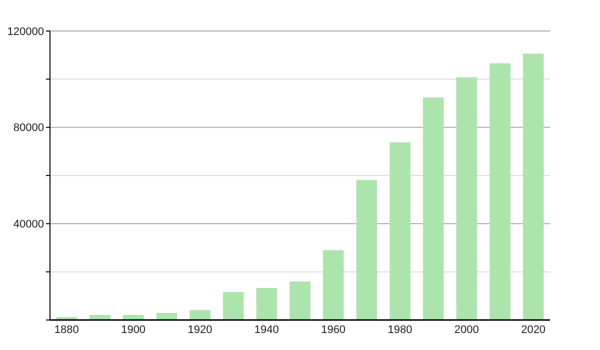  I want to click on x-tick-label: 1940, so click(266, 330).